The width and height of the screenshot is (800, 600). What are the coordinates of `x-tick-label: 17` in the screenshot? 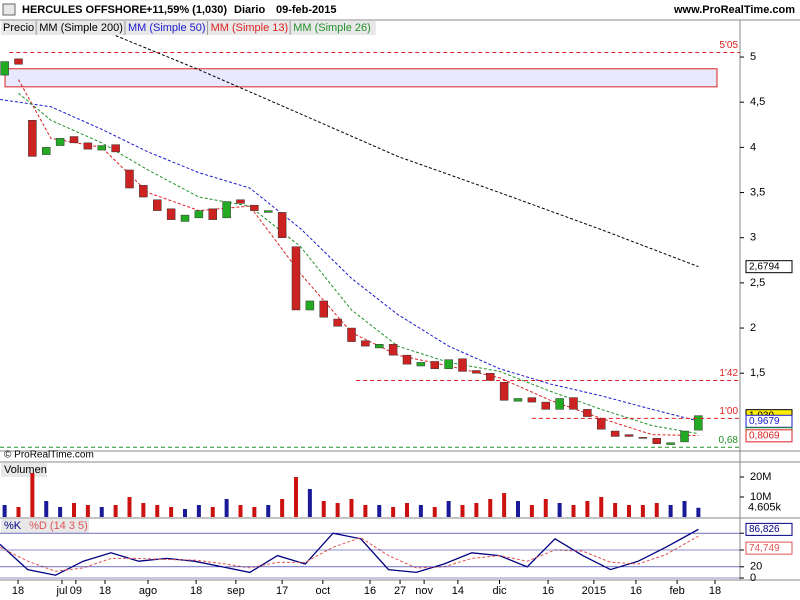 It's located at (282, 591).